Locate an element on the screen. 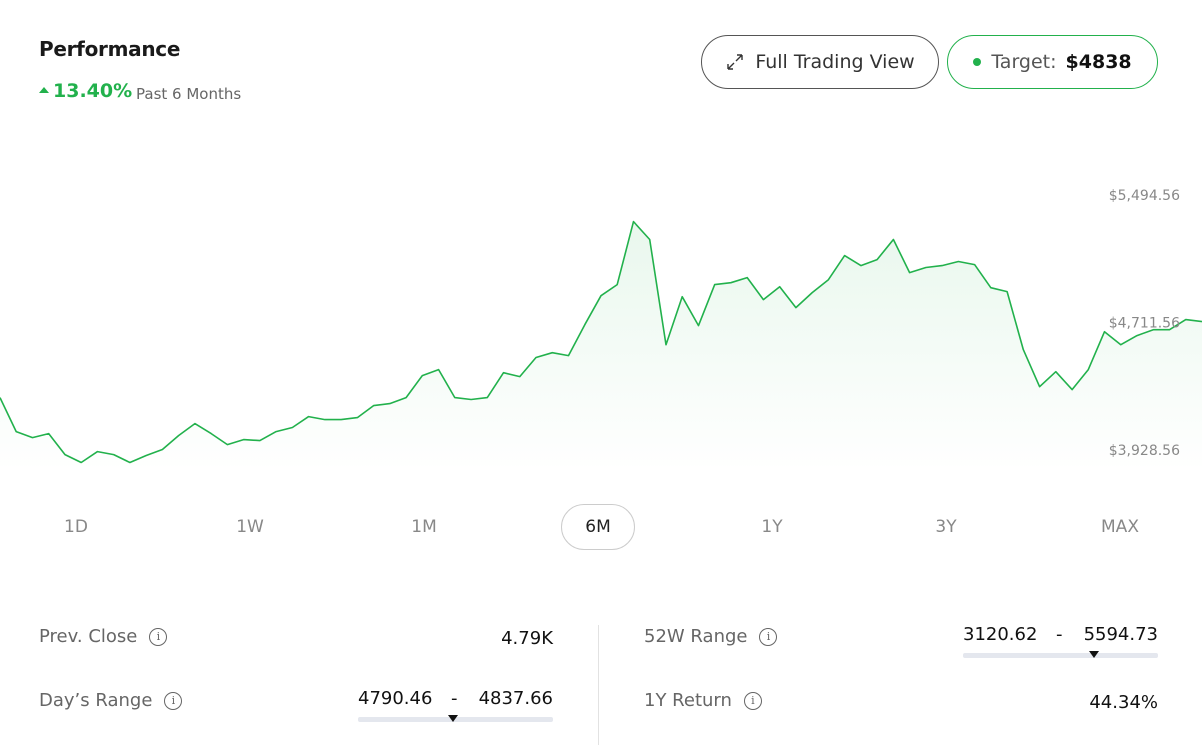 This screenshot has height=749, width=1202. stat-label: 52W Range i is located at coordinates (711, 636).